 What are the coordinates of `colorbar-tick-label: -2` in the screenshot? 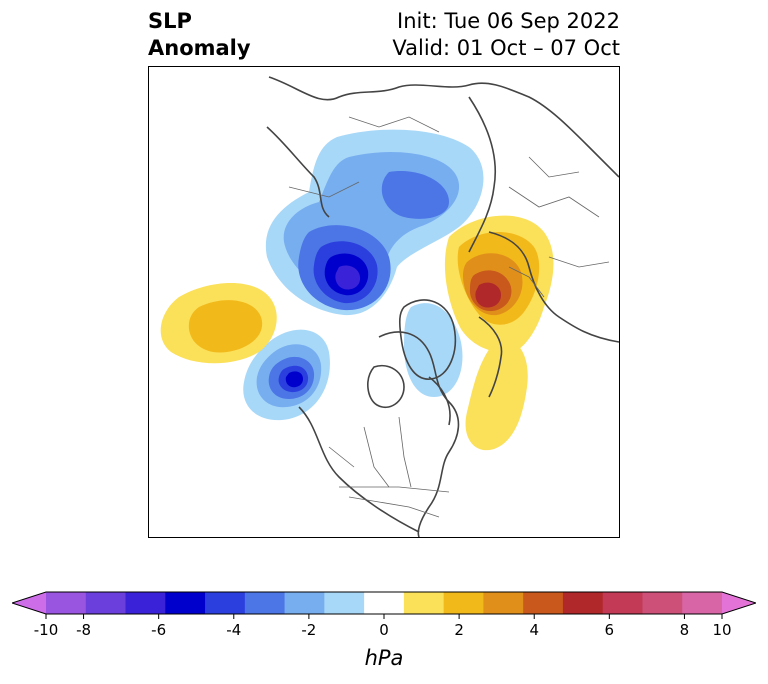 It's located at (308, 630).